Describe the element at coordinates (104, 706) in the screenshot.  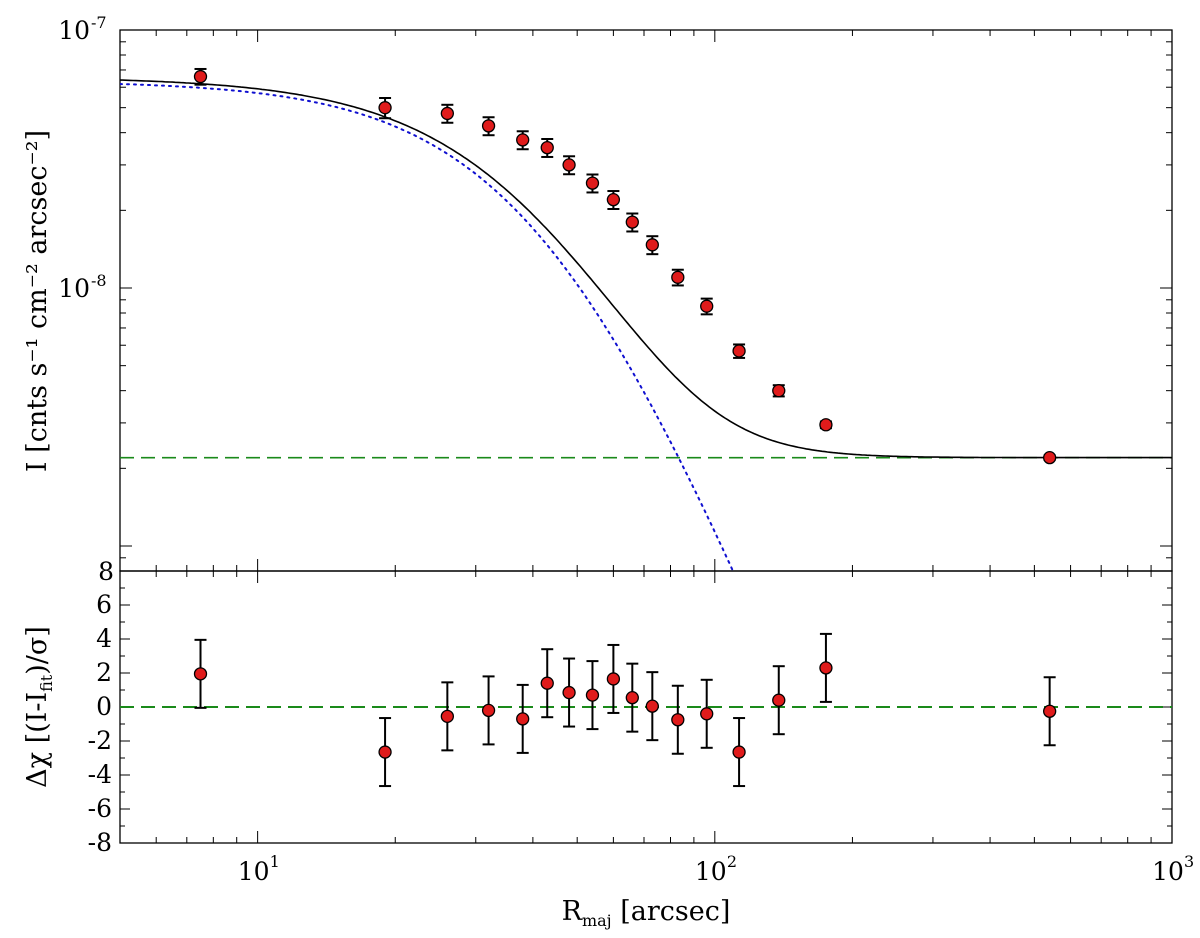
I see `y-tick-label: 0` at that location.